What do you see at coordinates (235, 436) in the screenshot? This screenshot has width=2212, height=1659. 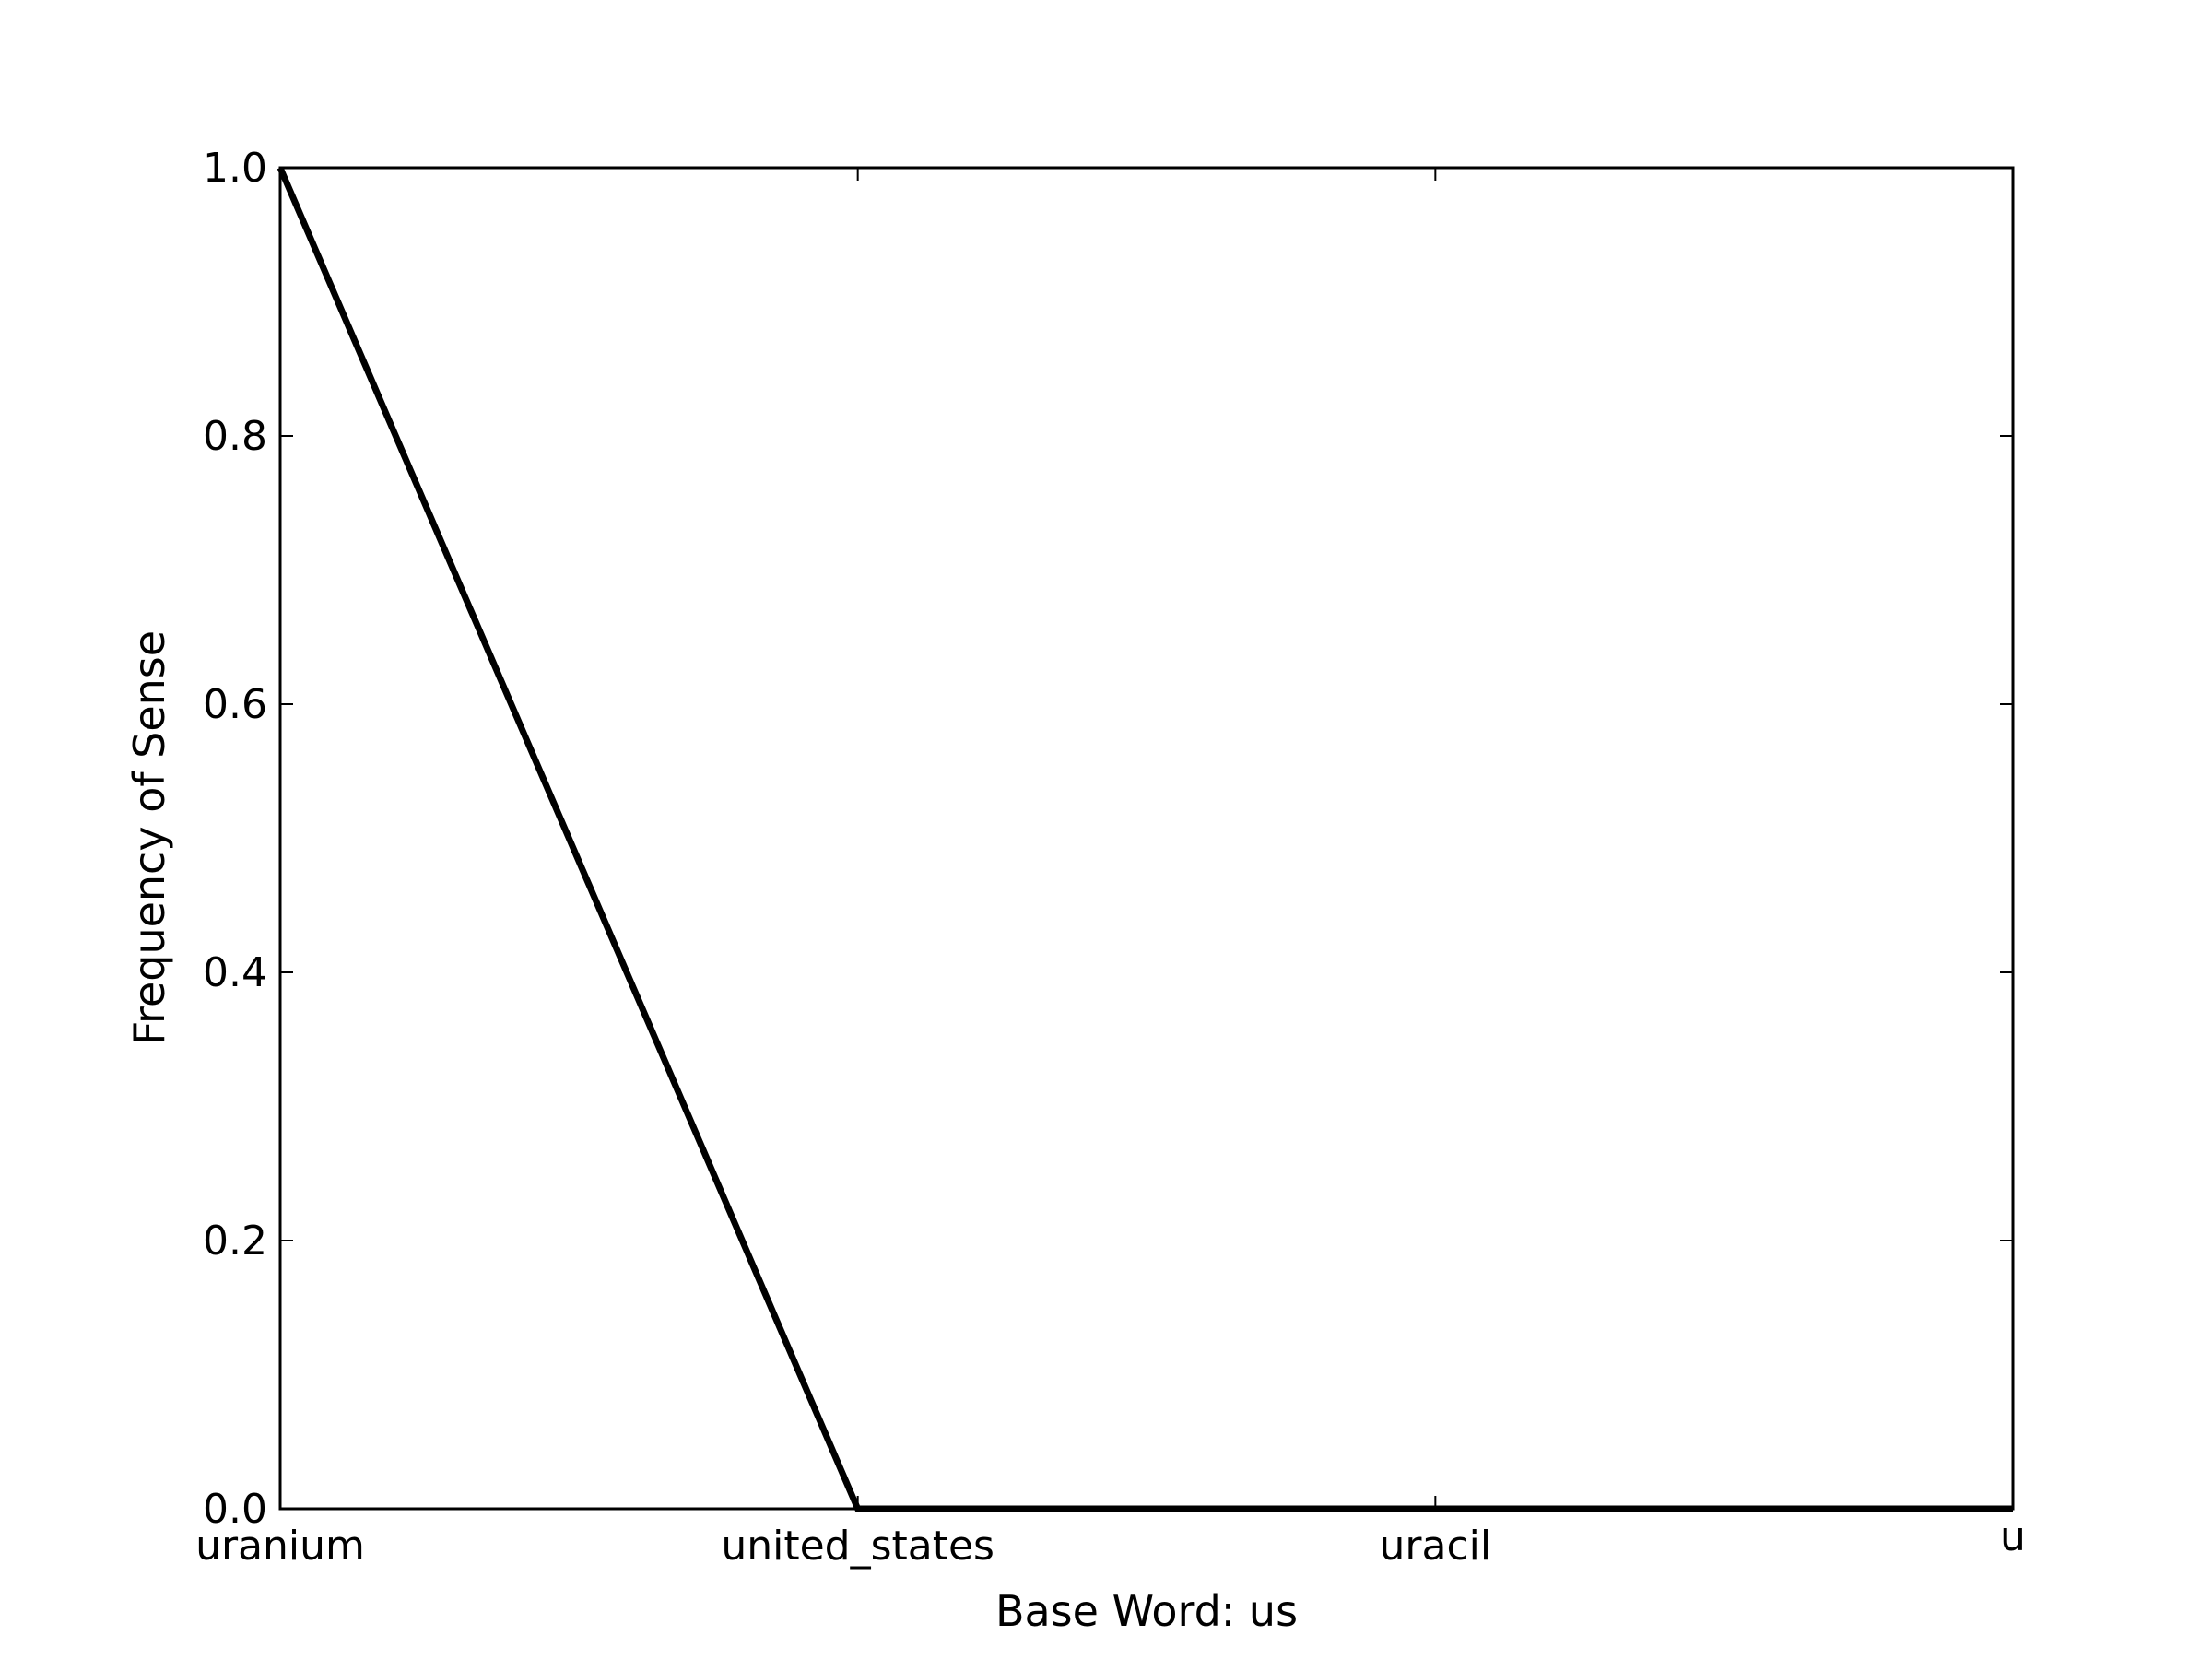 I see `y-tick-label: 0.8` at bounding box center [235, 436].